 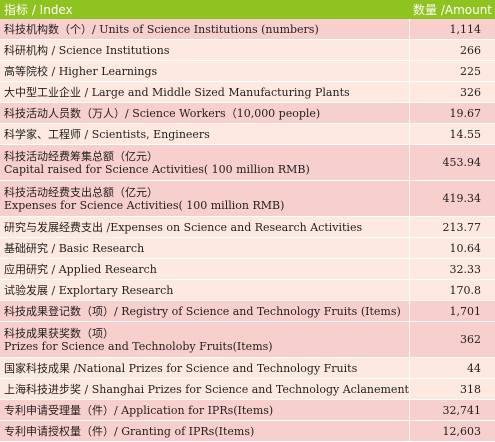 What do you see at coordinates (81, 192) in the screenshot?
I see `row-label-line: 科技活动经费支出总额（亿元）` at bounding box center [81, 192].